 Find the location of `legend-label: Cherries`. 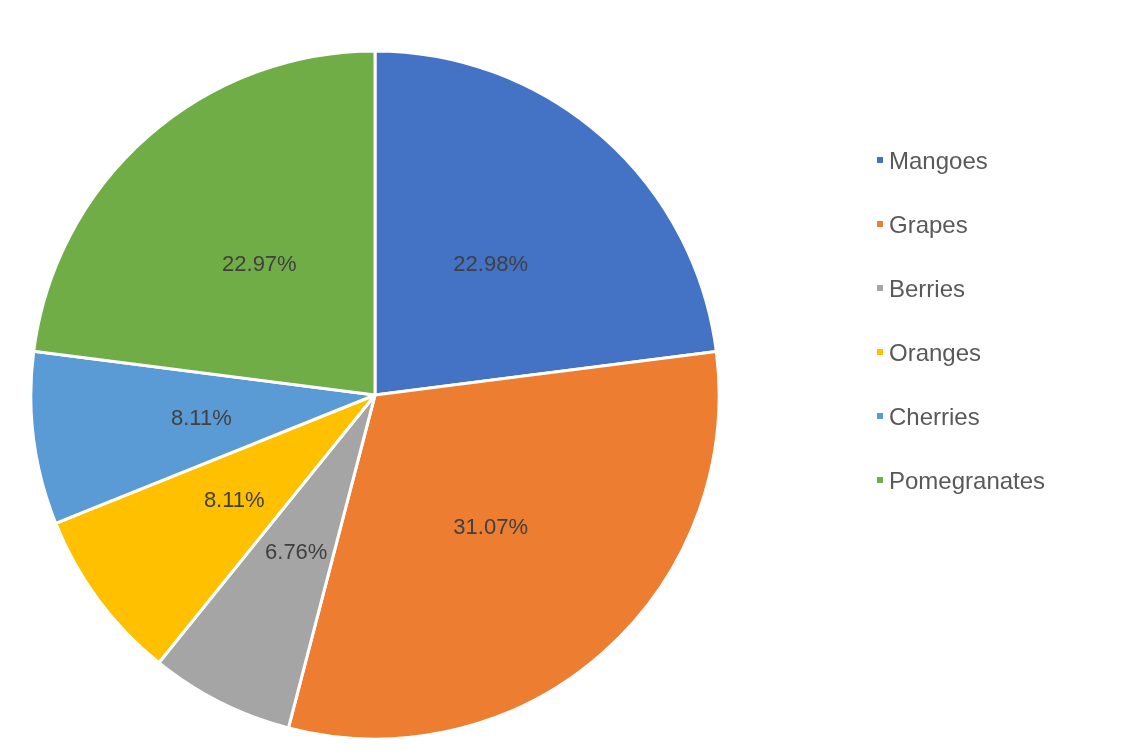

legend-label: Cherries is located at coordinates (934, 416).